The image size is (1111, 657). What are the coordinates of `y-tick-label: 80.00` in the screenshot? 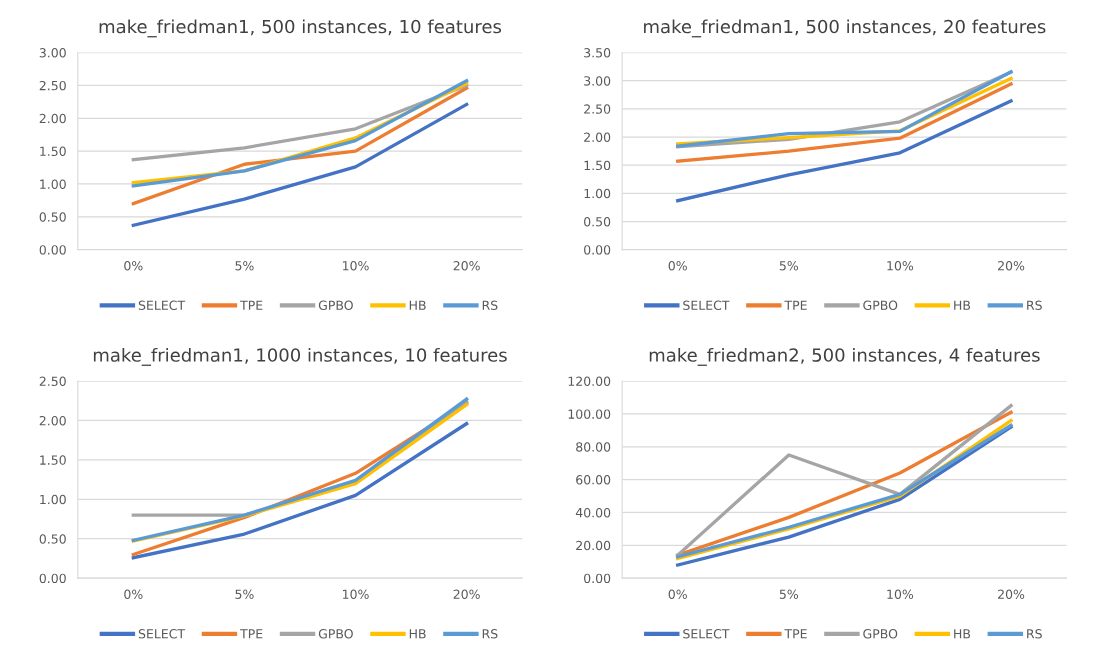 It's located at (593, 447).